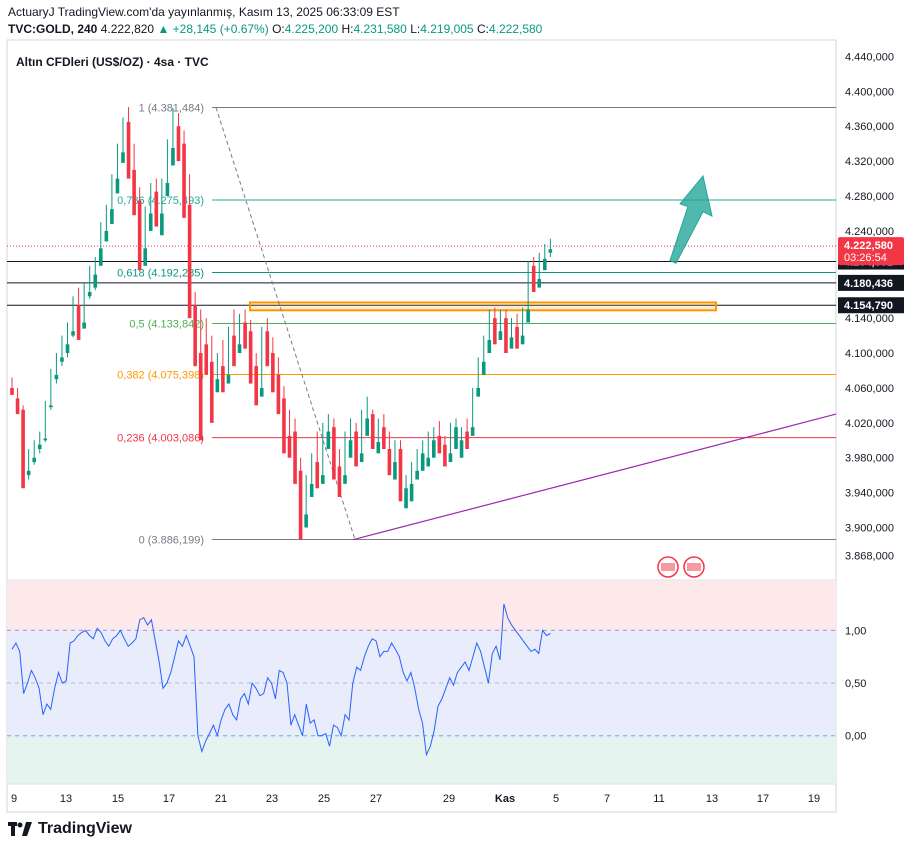  What do you see at coordinates (869, 528) in the screenshot?
I see `price-tick-label: 3.900,000` at bounding box center [869, 528].